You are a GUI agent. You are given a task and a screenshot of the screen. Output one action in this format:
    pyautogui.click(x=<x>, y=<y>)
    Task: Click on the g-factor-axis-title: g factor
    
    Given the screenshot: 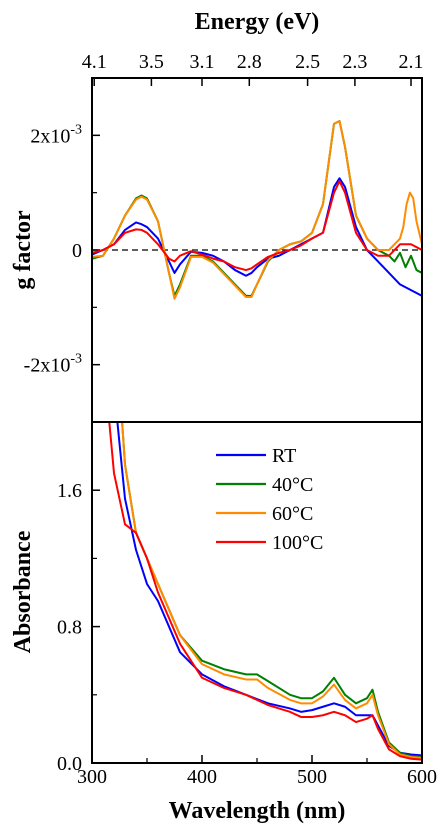 What is the action you would take?
    pyautogui.click(x=23, y=250)
    